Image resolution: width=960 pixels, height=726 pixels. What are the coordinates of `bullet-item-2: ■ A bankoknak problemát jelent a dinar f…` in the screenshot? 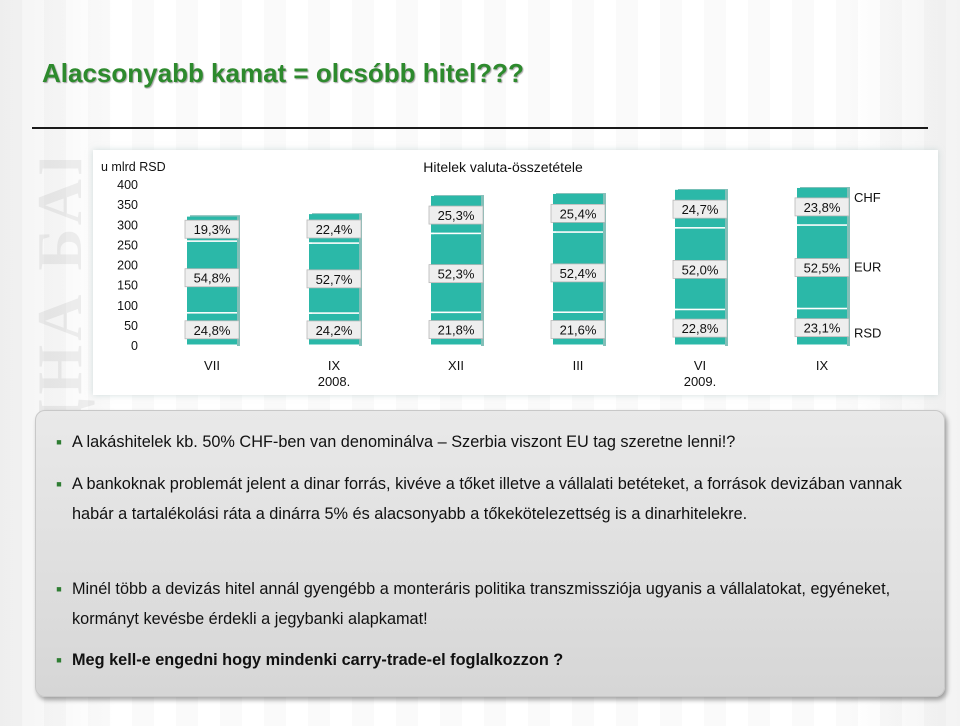 It's located at (493, 499).